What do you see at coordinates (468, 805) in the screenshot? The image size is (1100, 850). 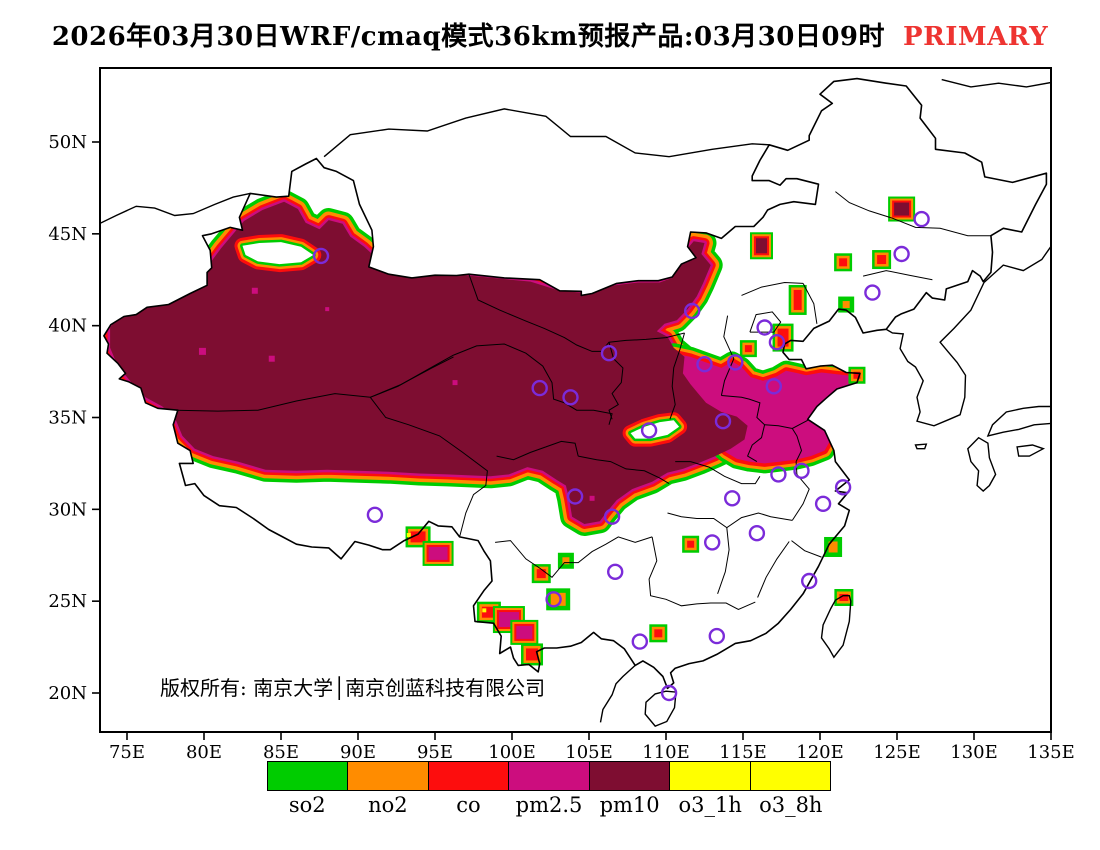 I see `legend-label-co: co` at bounding box center [468, 805].